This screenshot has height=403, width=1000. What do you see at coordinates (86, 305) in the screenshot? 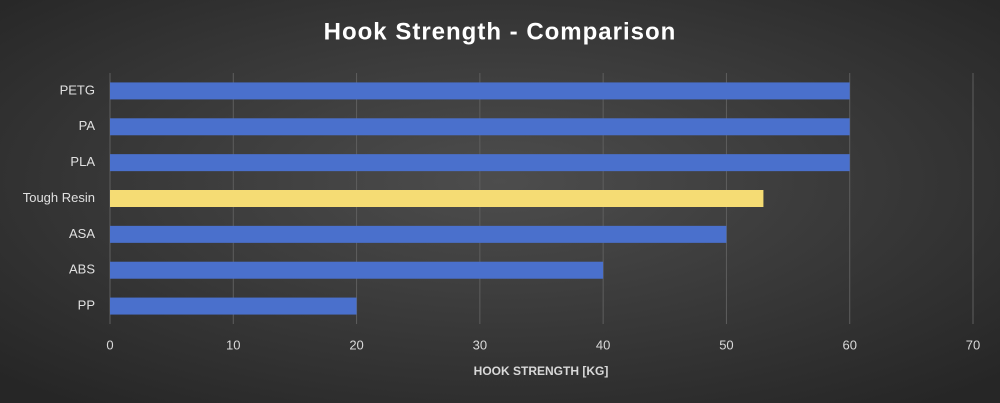
I see `y-tick-label: PP` at bounding box center [86, 305].